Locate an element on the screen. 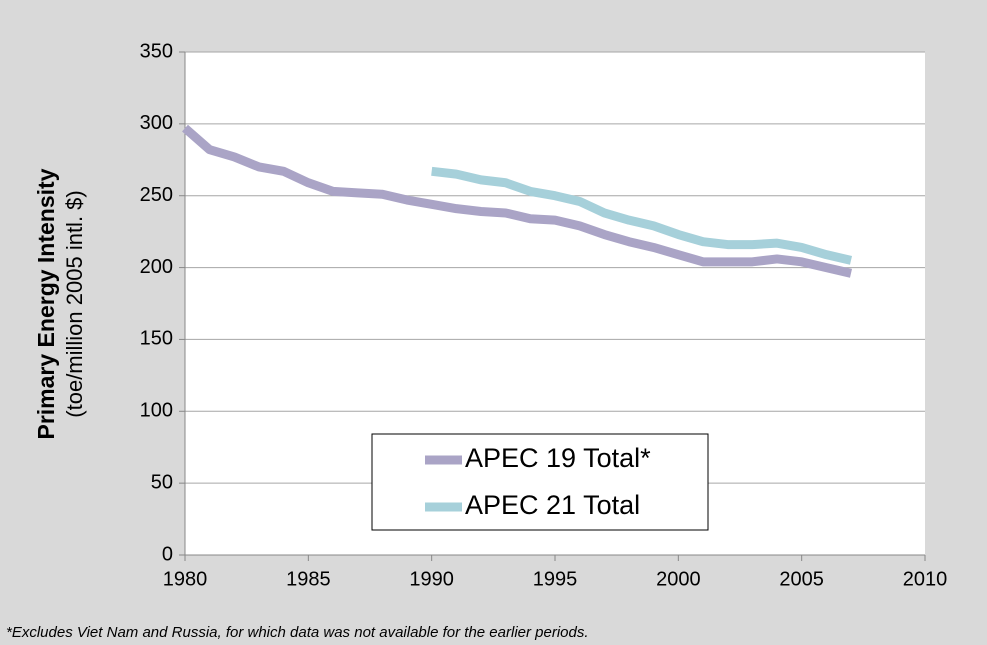 The height and width of the screenshot is (645, 987). x-tick-label: 1985 is located at coordinates (308, 579).